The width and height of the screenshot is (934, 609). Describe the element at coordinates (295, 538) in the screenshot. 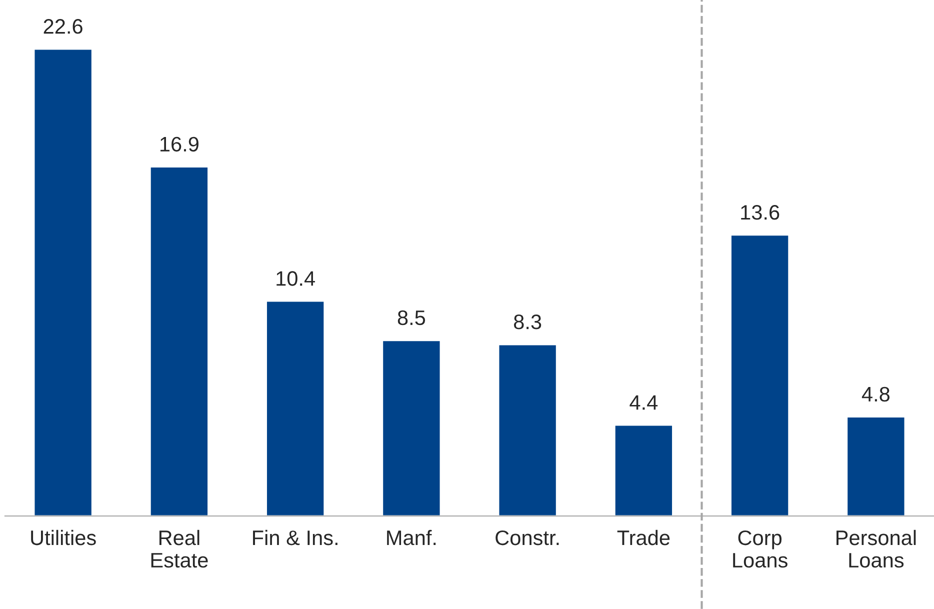

I see `x-tick-label: Fin & Ins.` at that location.